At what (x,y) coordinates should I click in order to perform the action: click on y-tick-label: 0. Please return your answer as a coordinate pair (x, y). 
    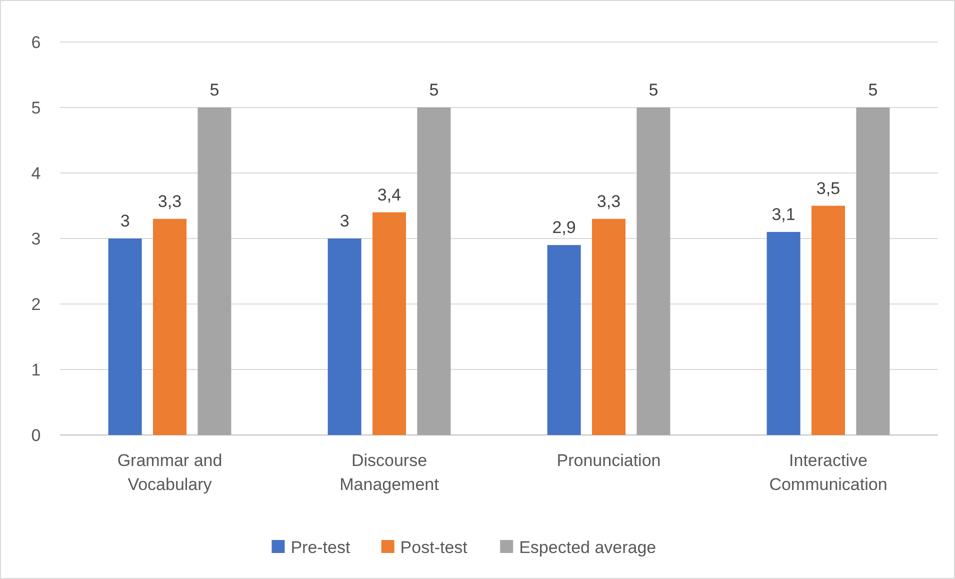
    Looking at the image, I should click on (36, 435).